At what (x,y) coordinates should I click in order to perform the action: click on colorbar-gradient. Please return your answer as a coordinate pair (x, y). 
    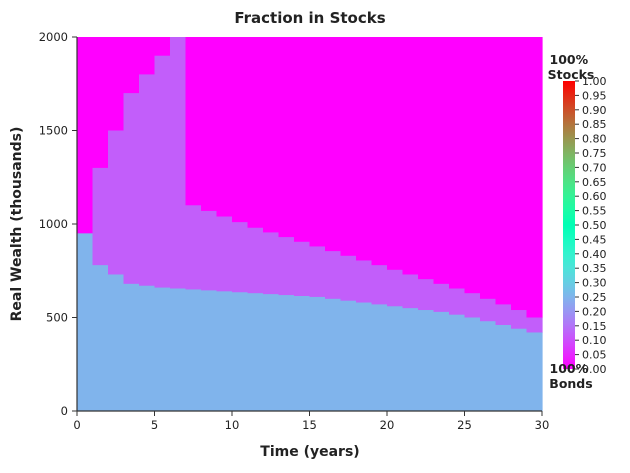
    Looking at the image, I should click on (569, 225).